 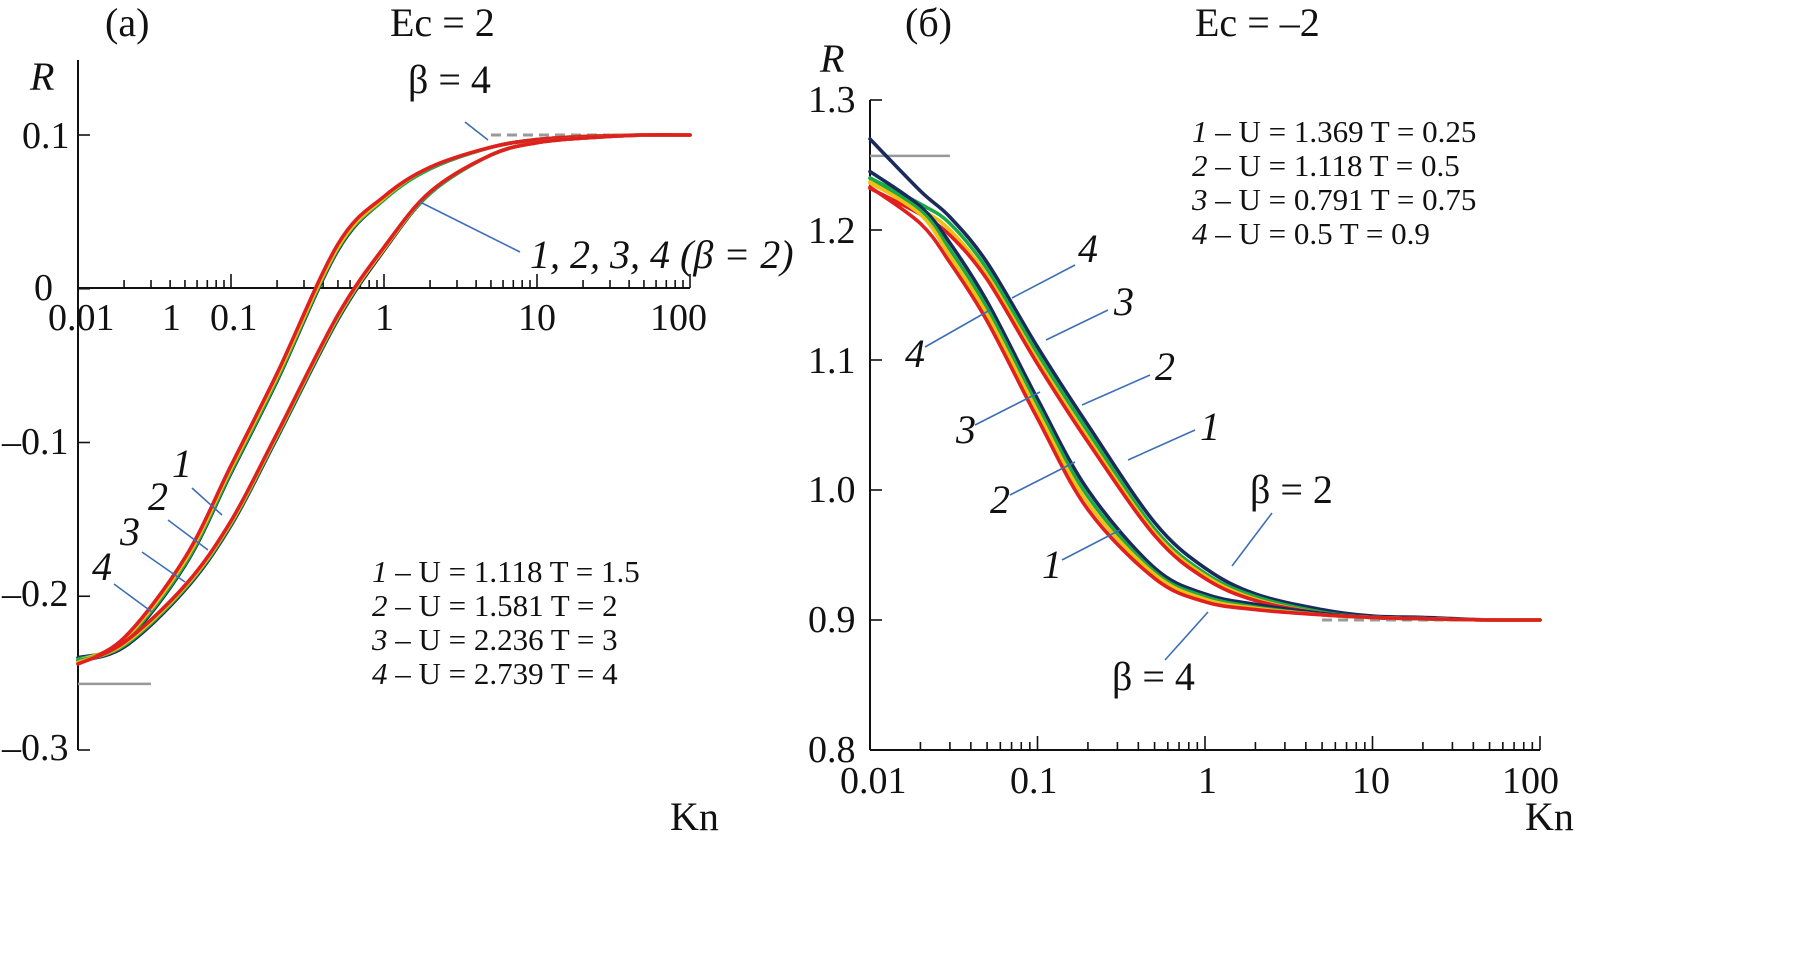 I want to click on panel-a-curve-number: 1, so click(x=182, y=463).